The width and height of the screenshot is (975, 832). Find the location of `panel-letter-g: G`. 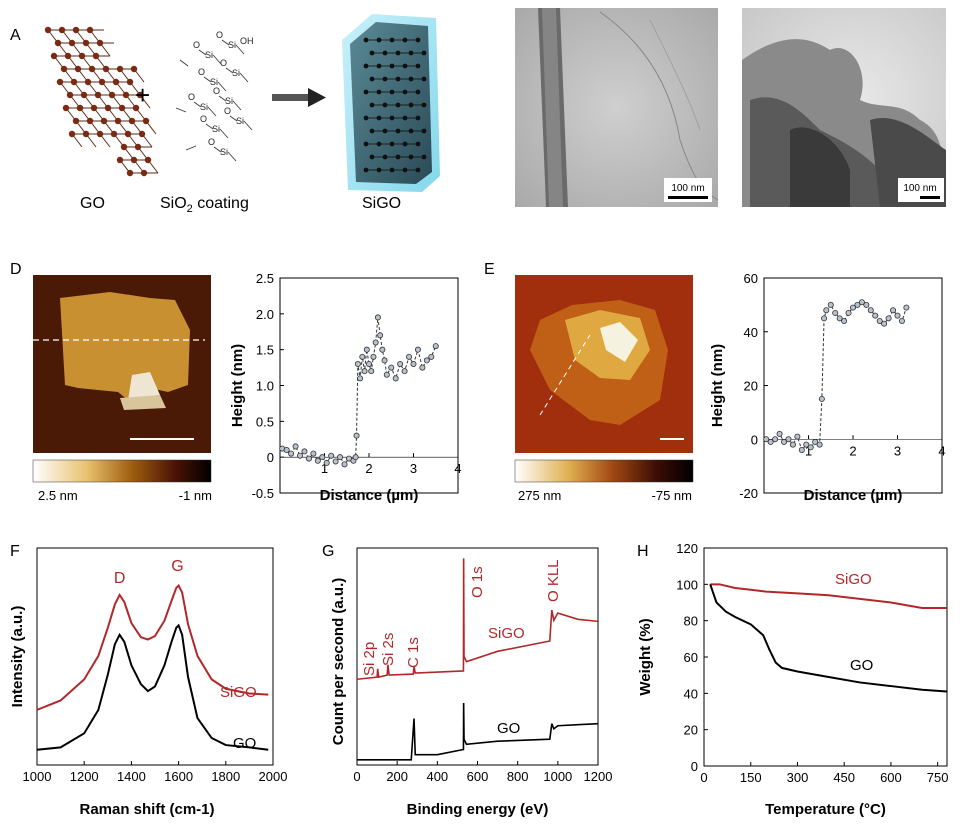

panel-letter-g: G is located at coordinates (328, 551).